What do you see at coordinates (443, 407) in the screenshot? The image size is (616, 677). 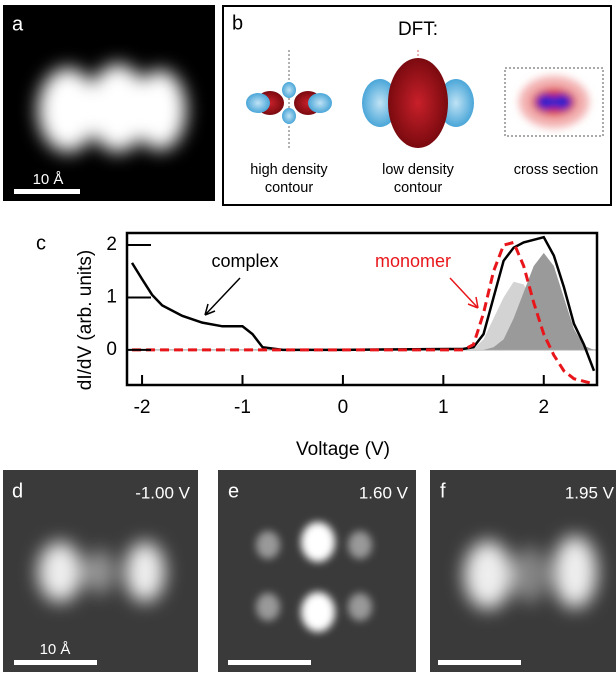 I see `x-tick-label: 1` at bounding box center [443, 407].